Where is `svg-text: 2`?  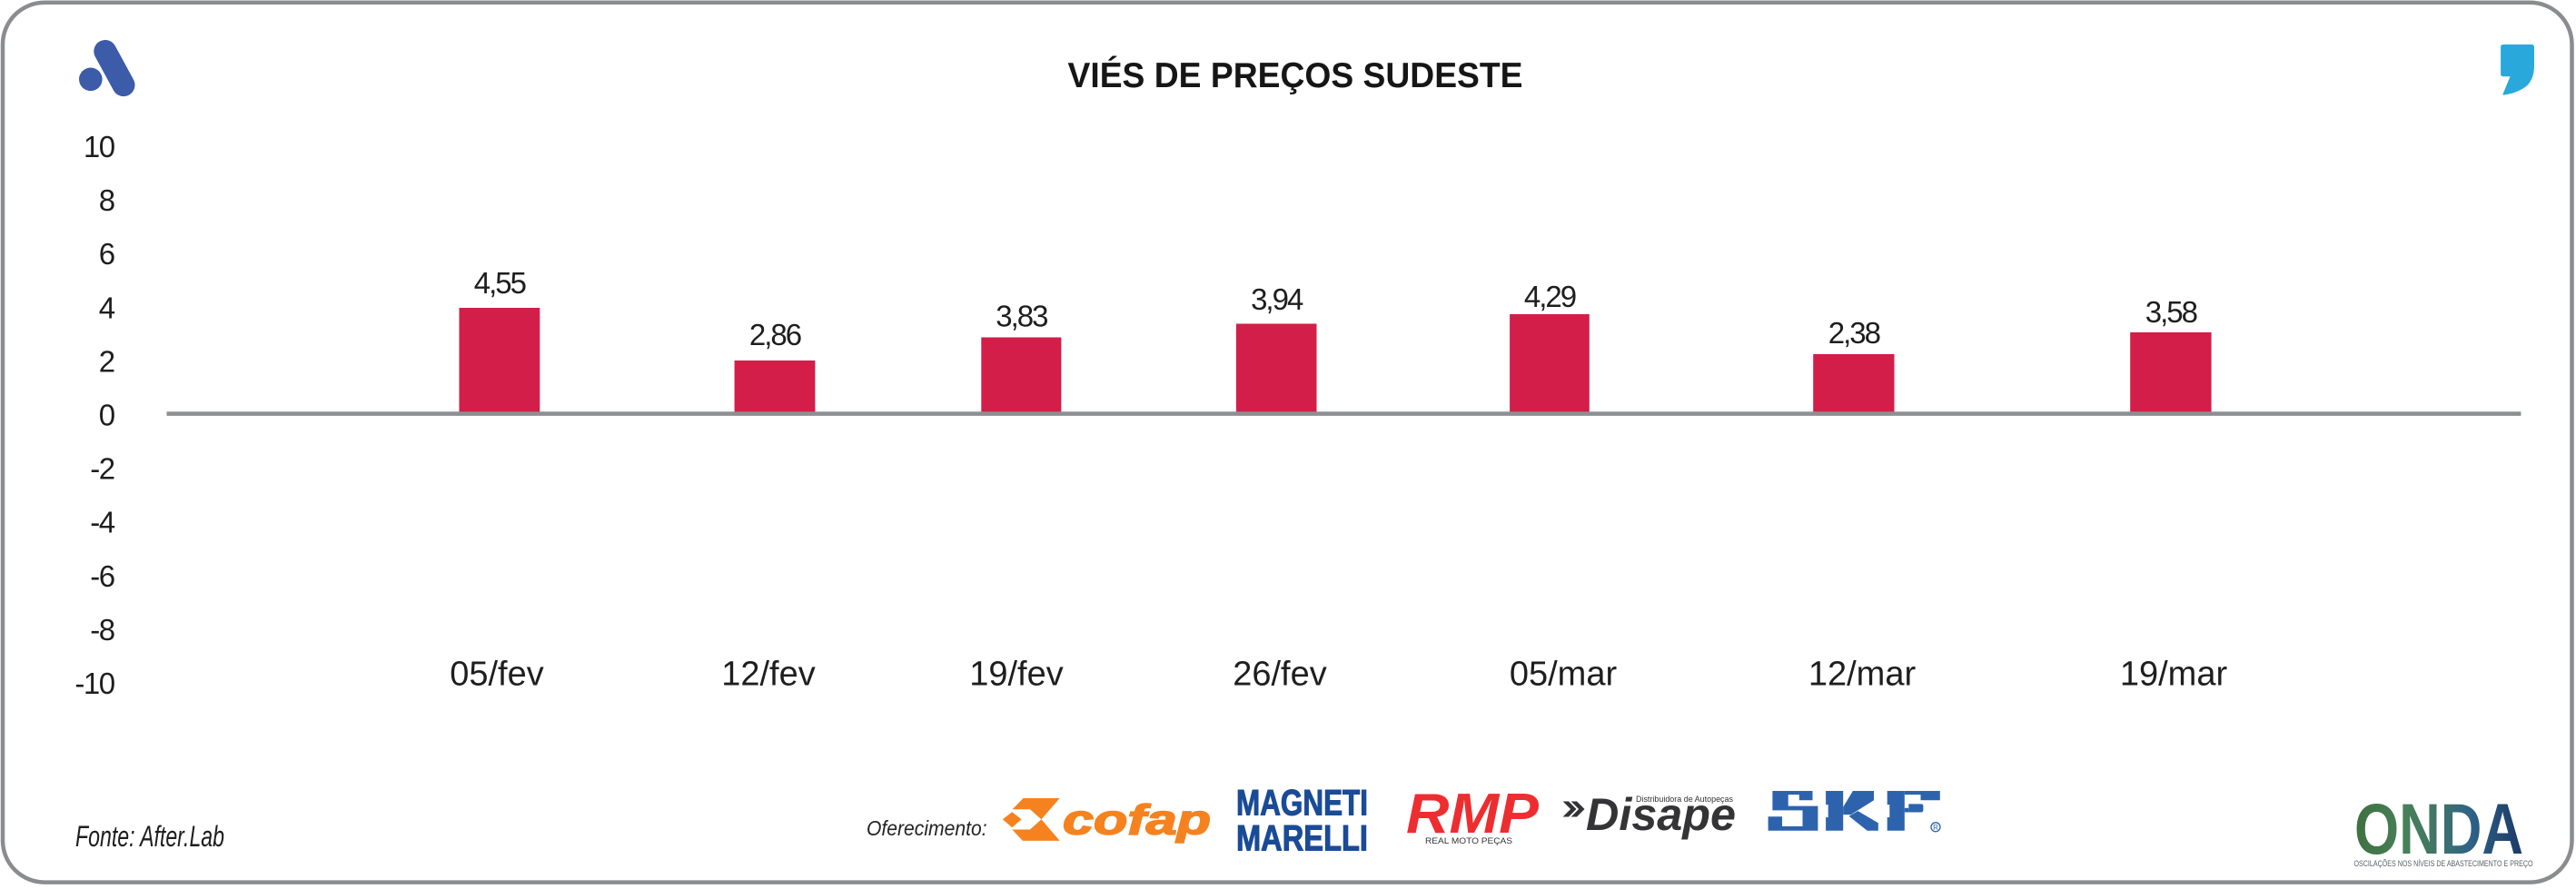 svg-text: 2 is located at coordinates (106, 361).